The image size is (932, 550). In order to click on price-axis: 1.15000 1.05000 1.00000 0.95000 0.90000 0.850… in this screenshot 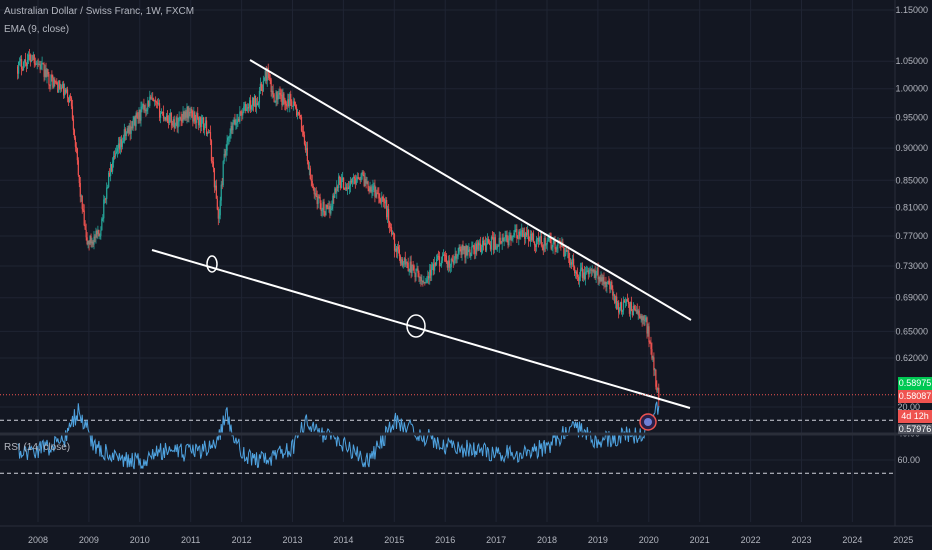, I will do `click(913, 275)`.